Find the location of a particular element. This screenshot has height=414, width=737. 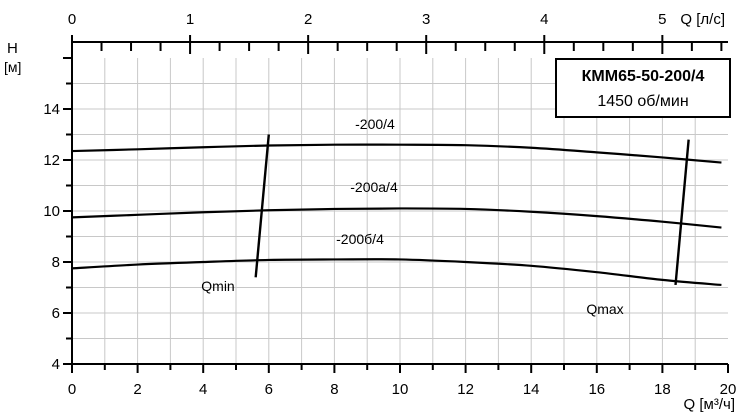

series-label: -200/4 is located at coordinates (375, 124).